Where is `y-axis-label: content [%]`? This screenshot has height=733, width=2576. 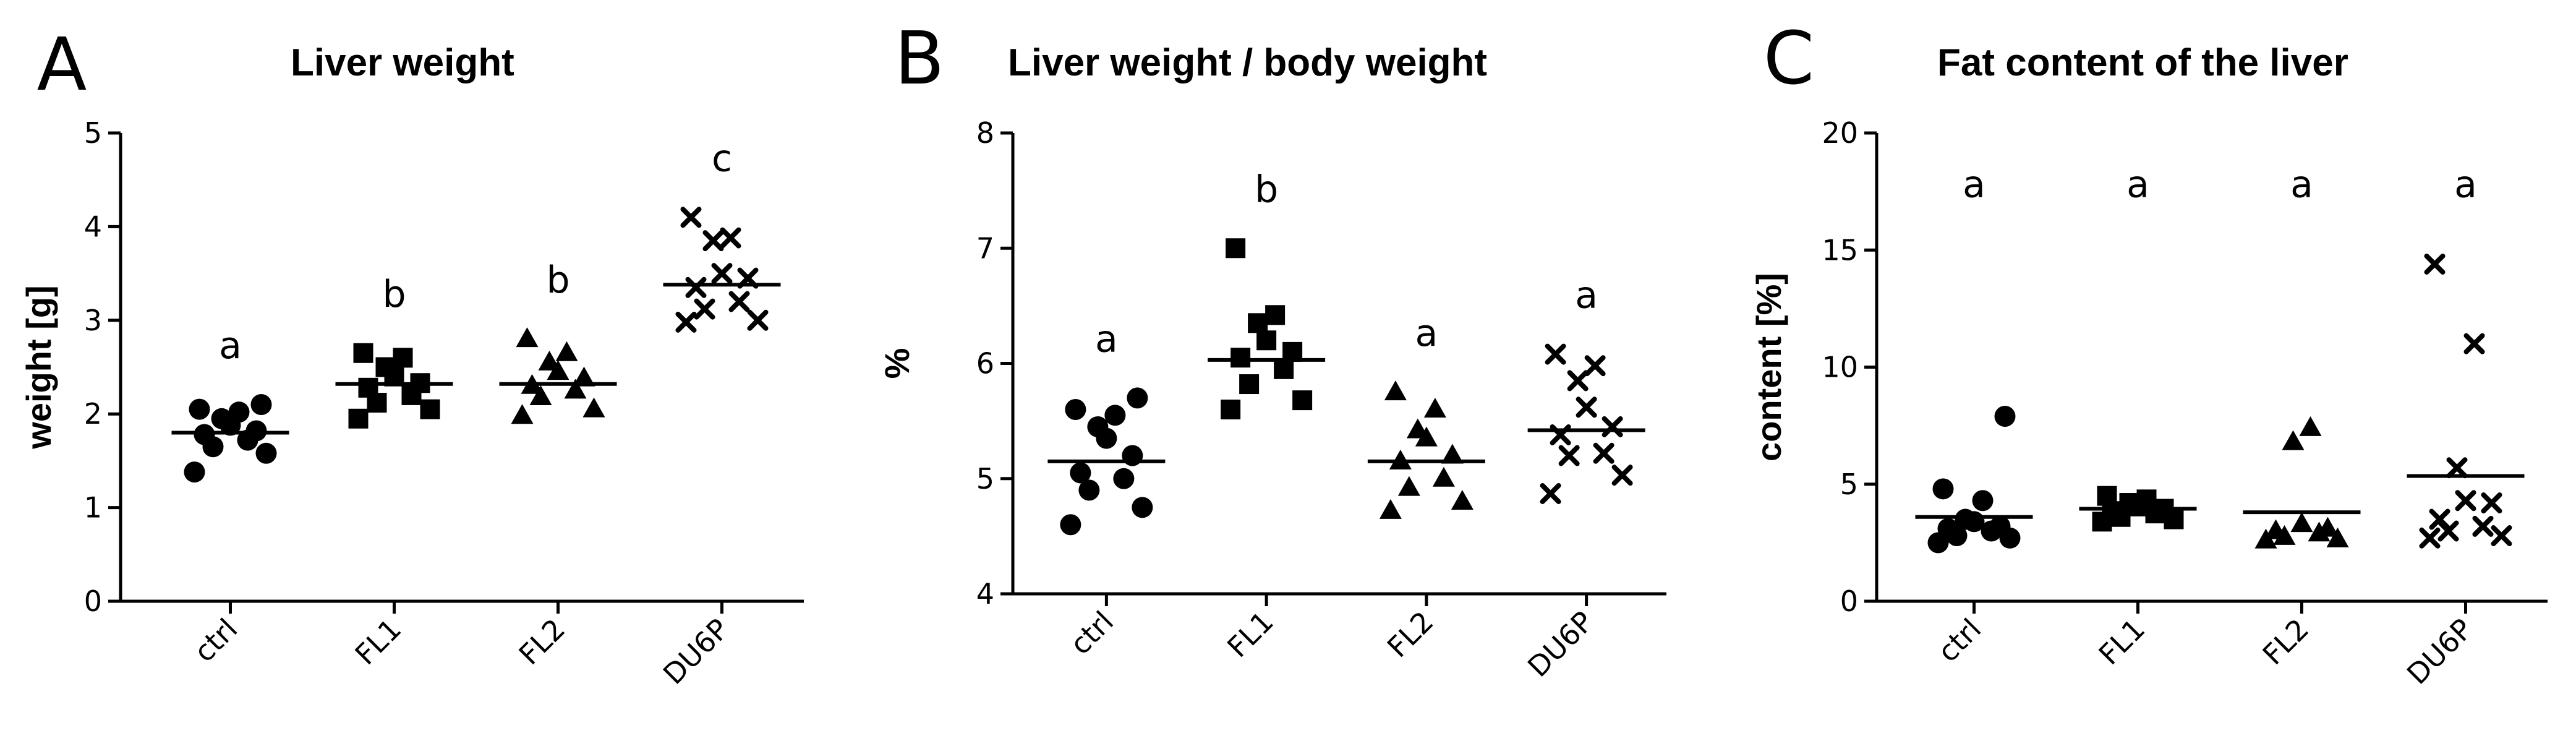
y-axis-label: content [%] is located at coordinates (1768, 367).